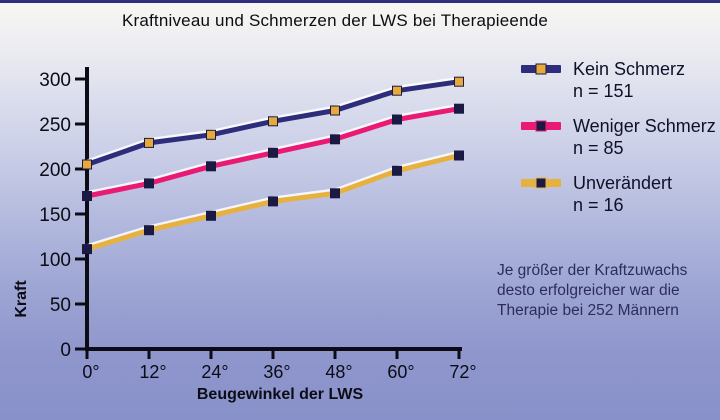  I want to click on y-tick-label: 300, so click(55, 80).